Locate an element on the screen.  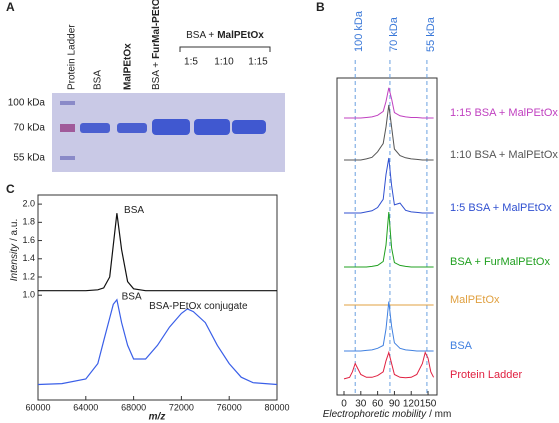
lane-label: Protein Ladder is located at coordinates (72, 57).